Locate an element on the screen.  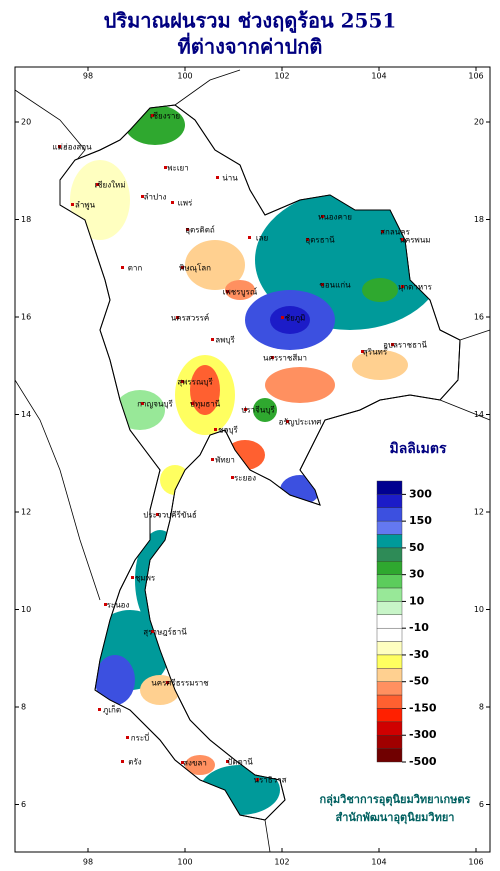
place-label: เชียงใหม่ is located at coordinates (109, 185).